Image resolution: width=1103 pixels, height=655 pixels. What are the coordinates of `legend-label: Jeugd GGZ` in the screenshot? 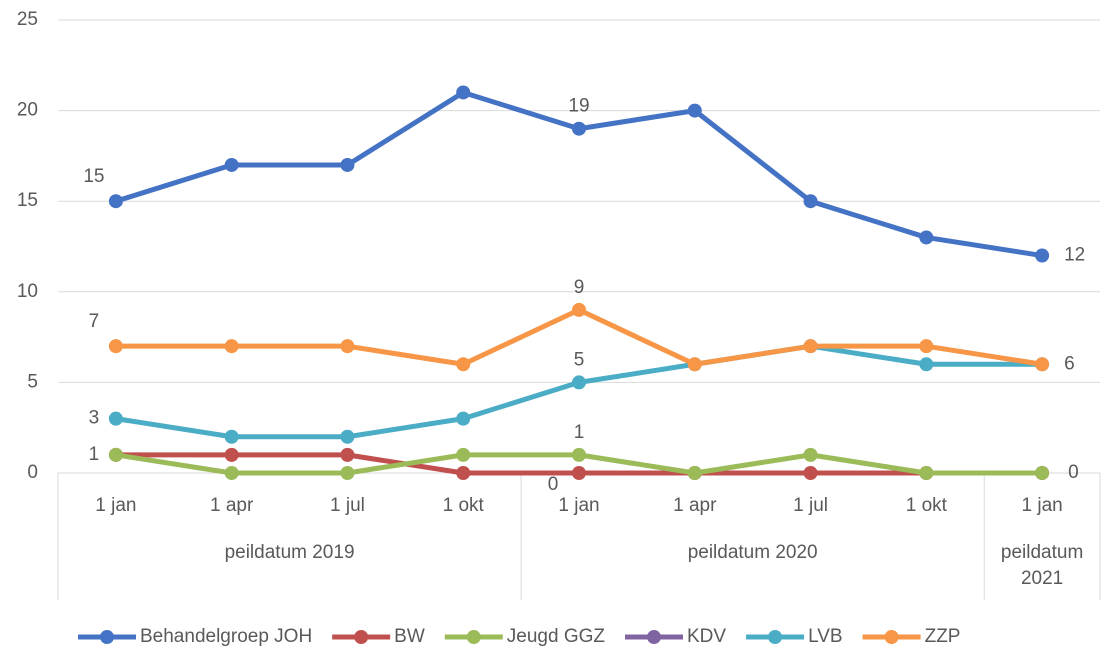 It's located at (556, 636).